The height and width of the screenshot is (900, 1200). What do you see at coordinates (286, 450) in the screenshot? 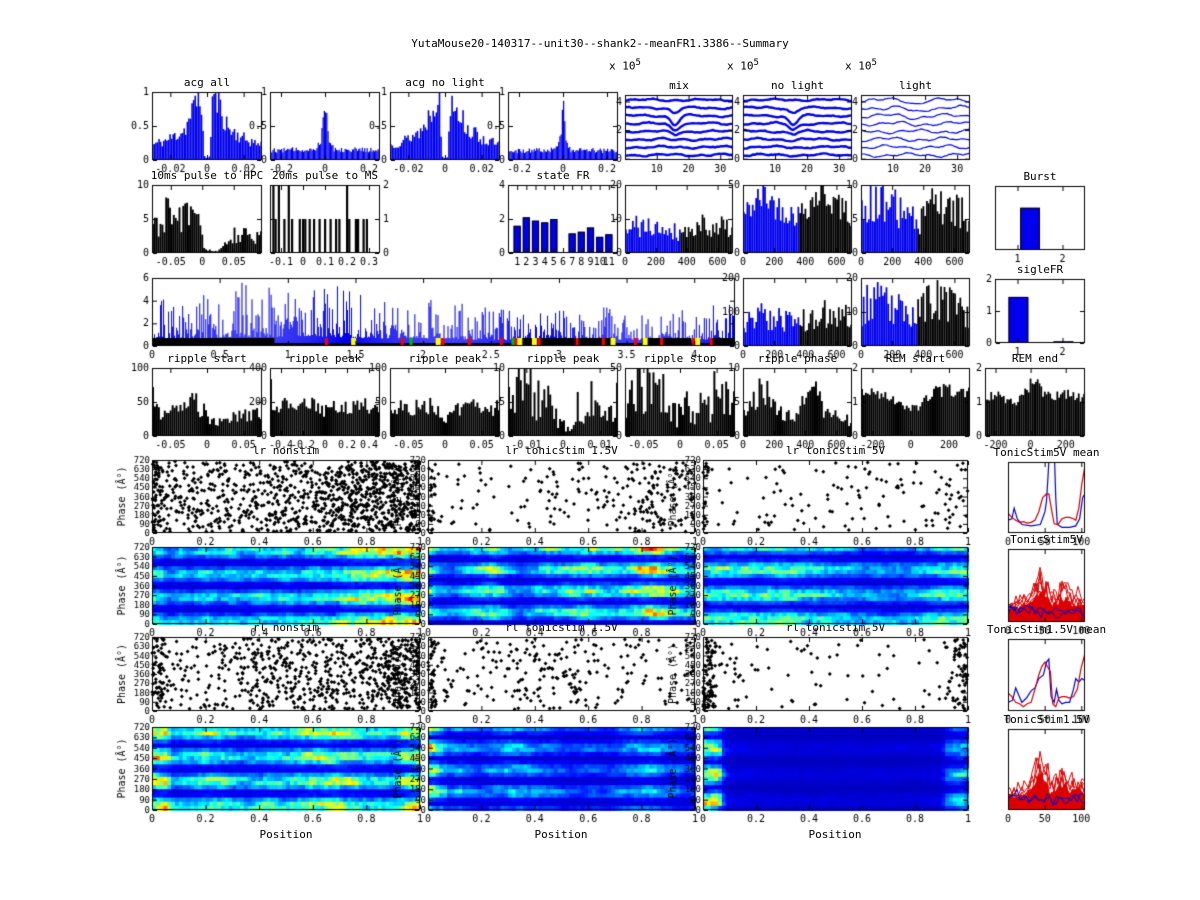
I see `plot-title-raster-lr-nonstim: lr nonstim` at bounding box center [286, 450].